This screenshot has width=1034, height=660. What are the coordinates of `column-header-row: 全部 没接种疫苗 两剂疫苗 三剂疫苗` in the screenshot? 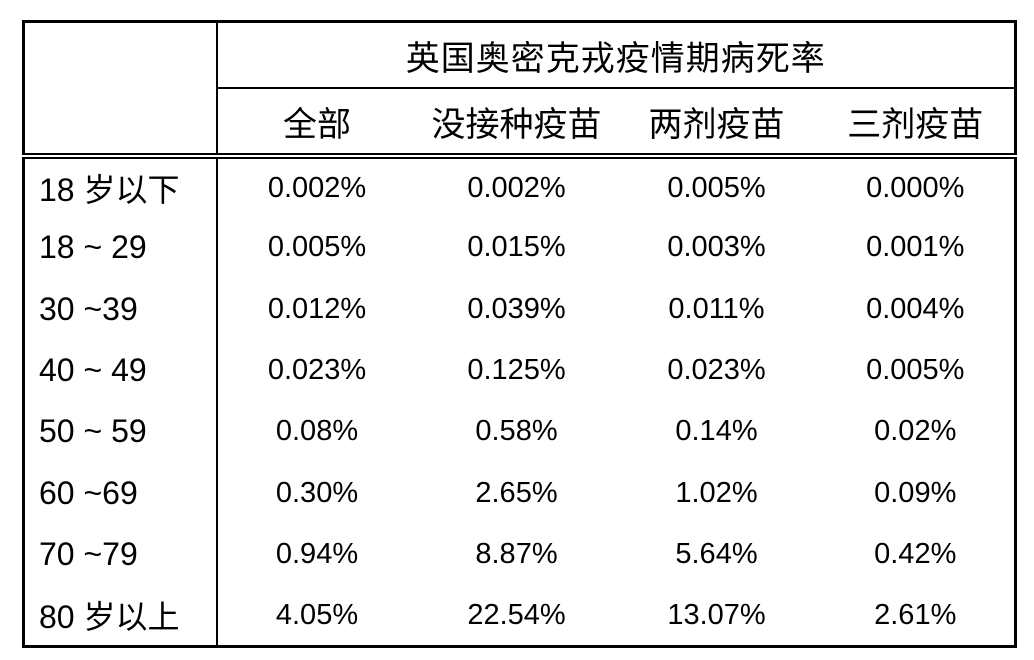 It's located at (520, 123).